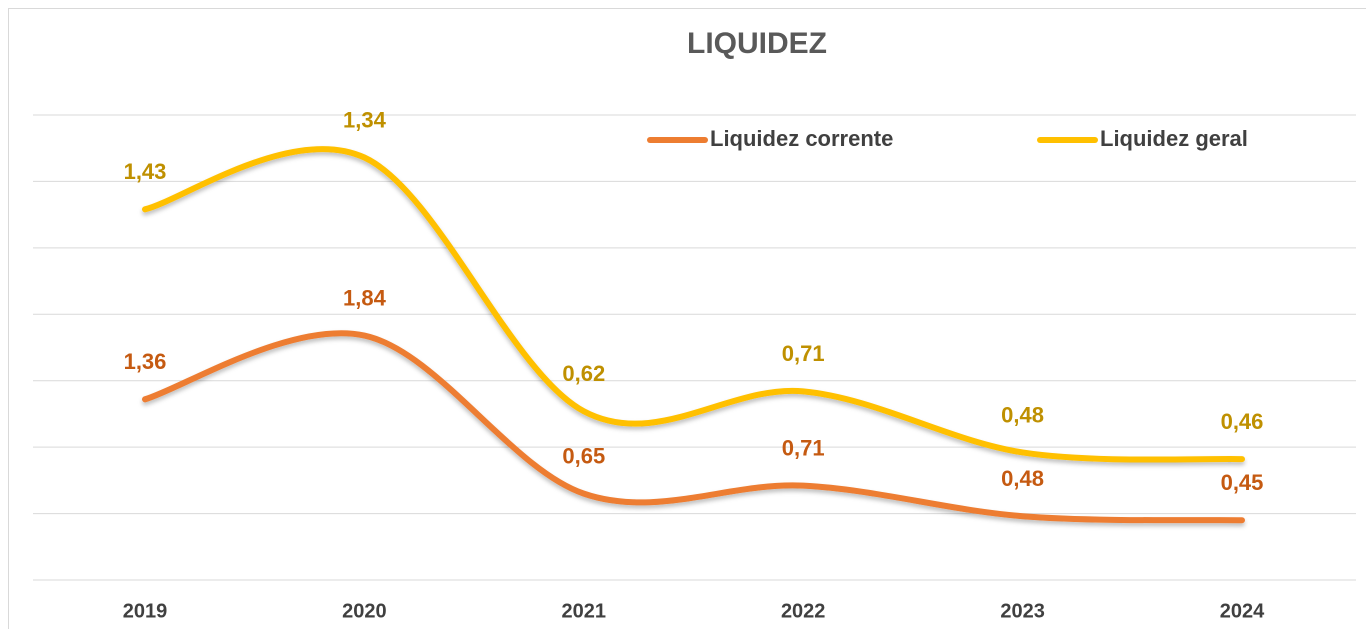 The width and height of the screenshot is (1366, 629). I want to click on x-tick-label: 2019, so click(145, 611).